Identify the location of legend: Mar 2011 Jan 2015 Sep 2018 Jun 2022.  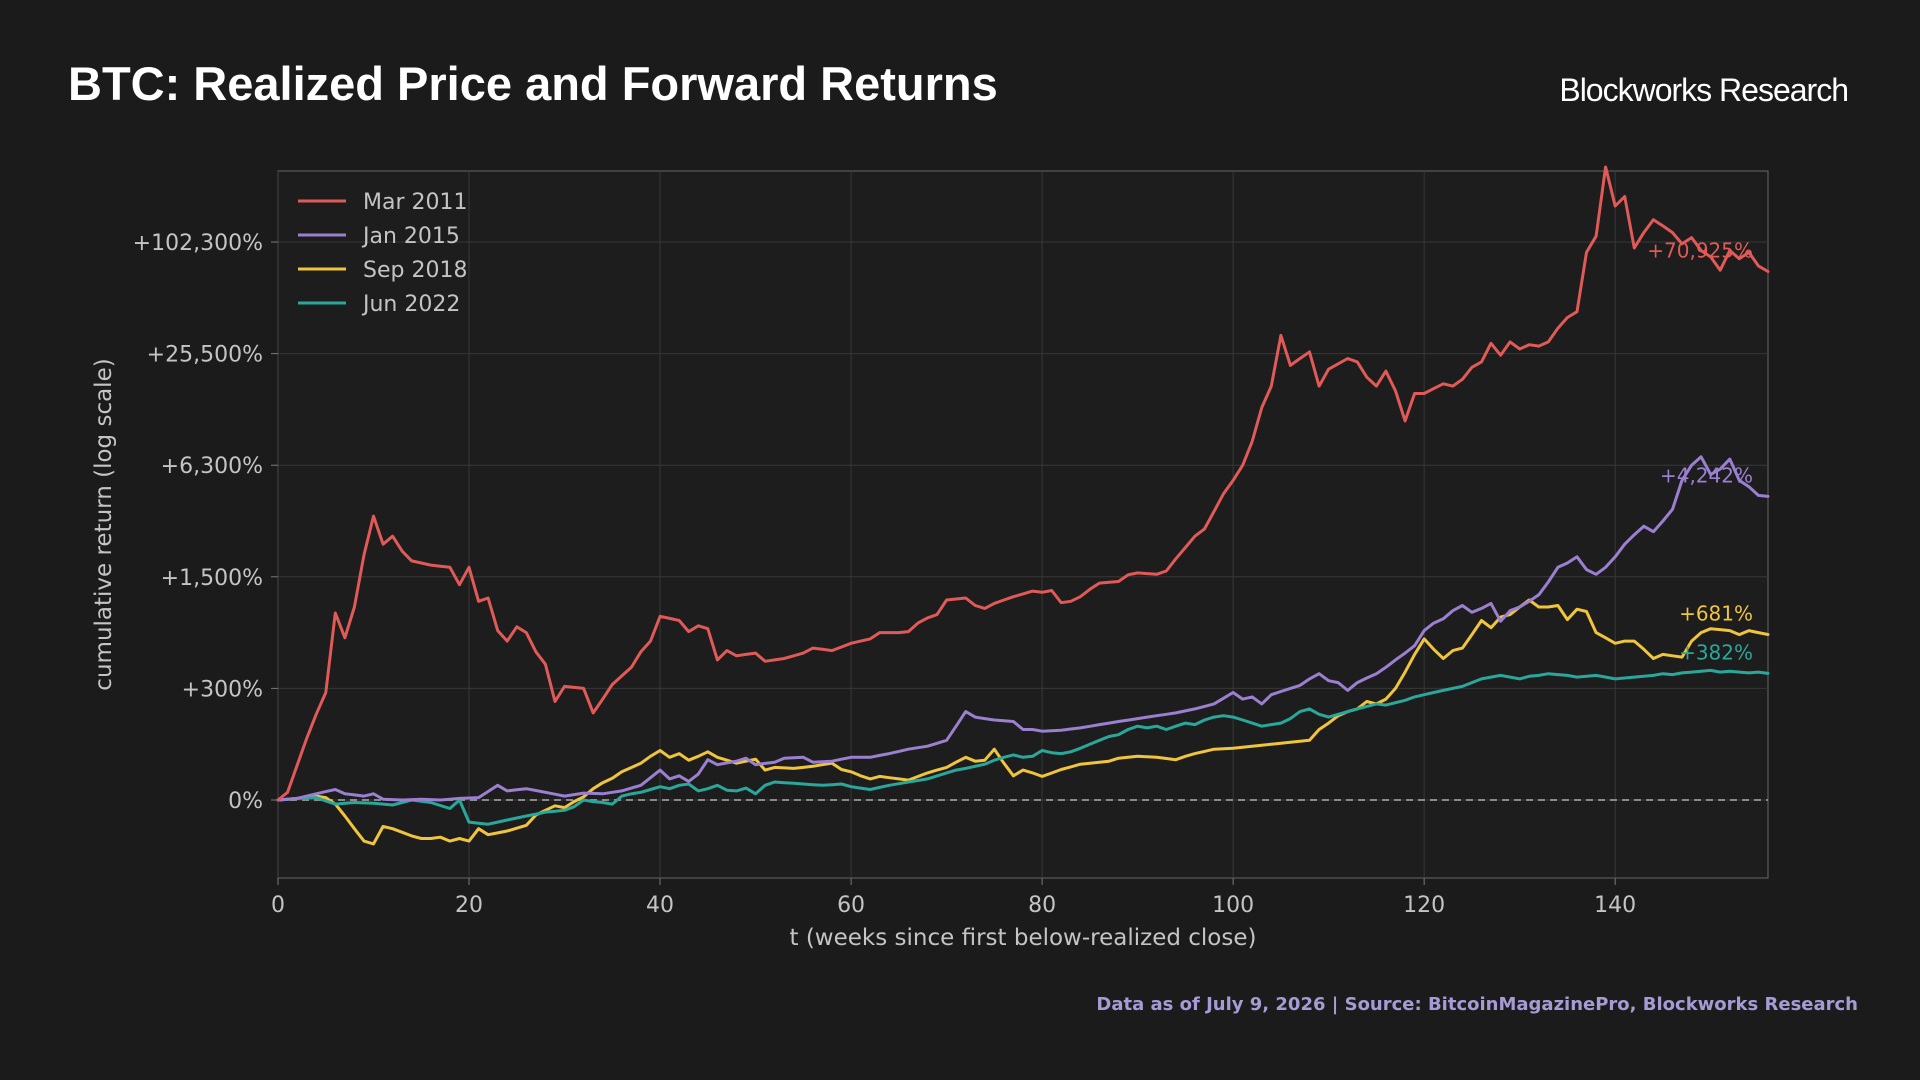
(383, 253).